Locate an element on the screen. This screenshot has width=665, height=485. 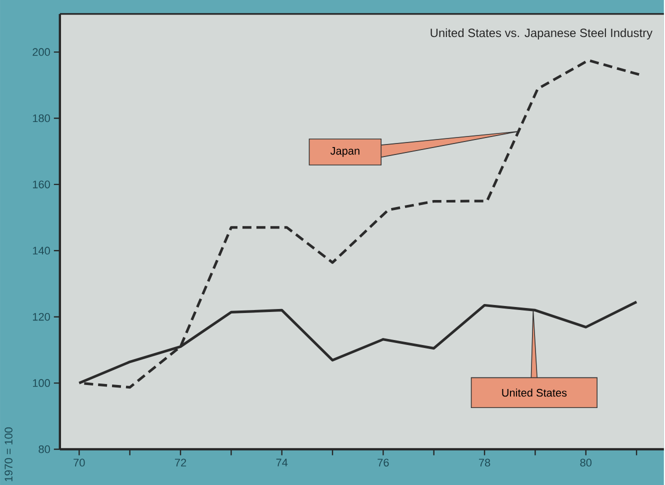
y-tick-label: 140 is located at coordinates (41, 250).